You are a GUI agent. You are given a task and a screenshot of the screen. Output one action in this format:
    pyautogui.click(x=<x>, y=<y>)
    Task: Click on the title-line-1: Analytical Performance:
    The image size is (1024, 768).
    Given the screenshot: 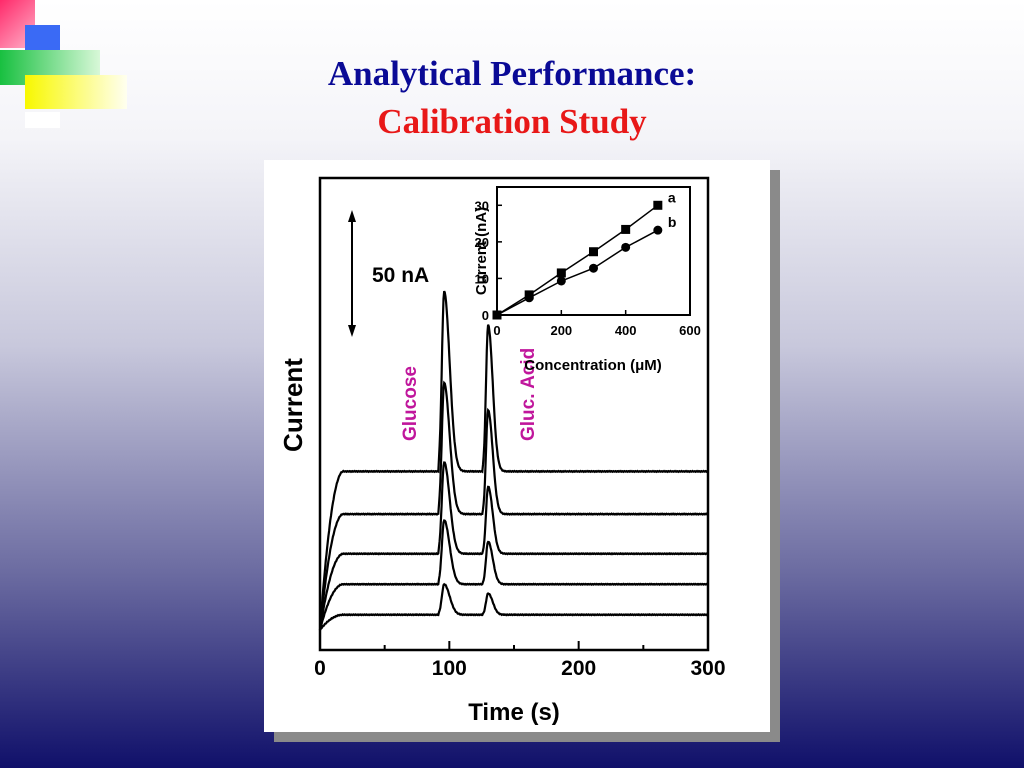 What is the action you would take?
    pyautogui.click(x=512, y=73)
    